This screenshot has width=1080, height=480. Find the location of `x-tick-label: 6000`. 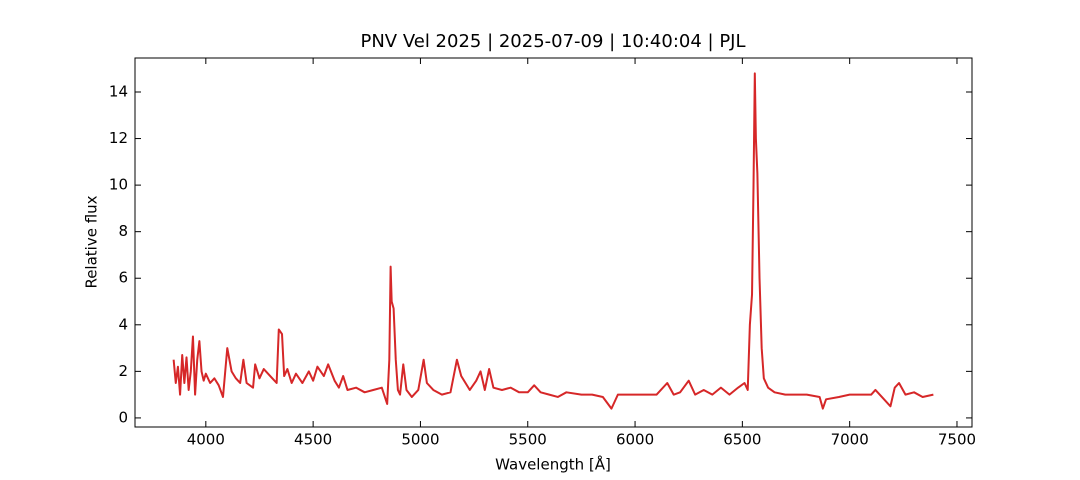

x-tick-label: 6000 is located at coordinates (635, 440).